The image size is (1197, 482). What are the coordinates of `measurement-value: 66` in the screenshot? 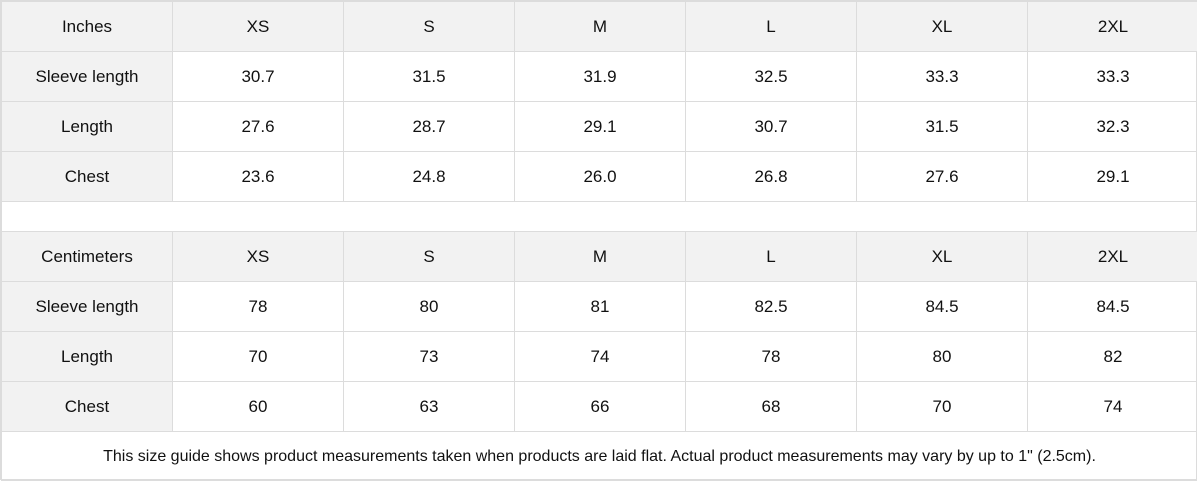 It's located at (600, 407).